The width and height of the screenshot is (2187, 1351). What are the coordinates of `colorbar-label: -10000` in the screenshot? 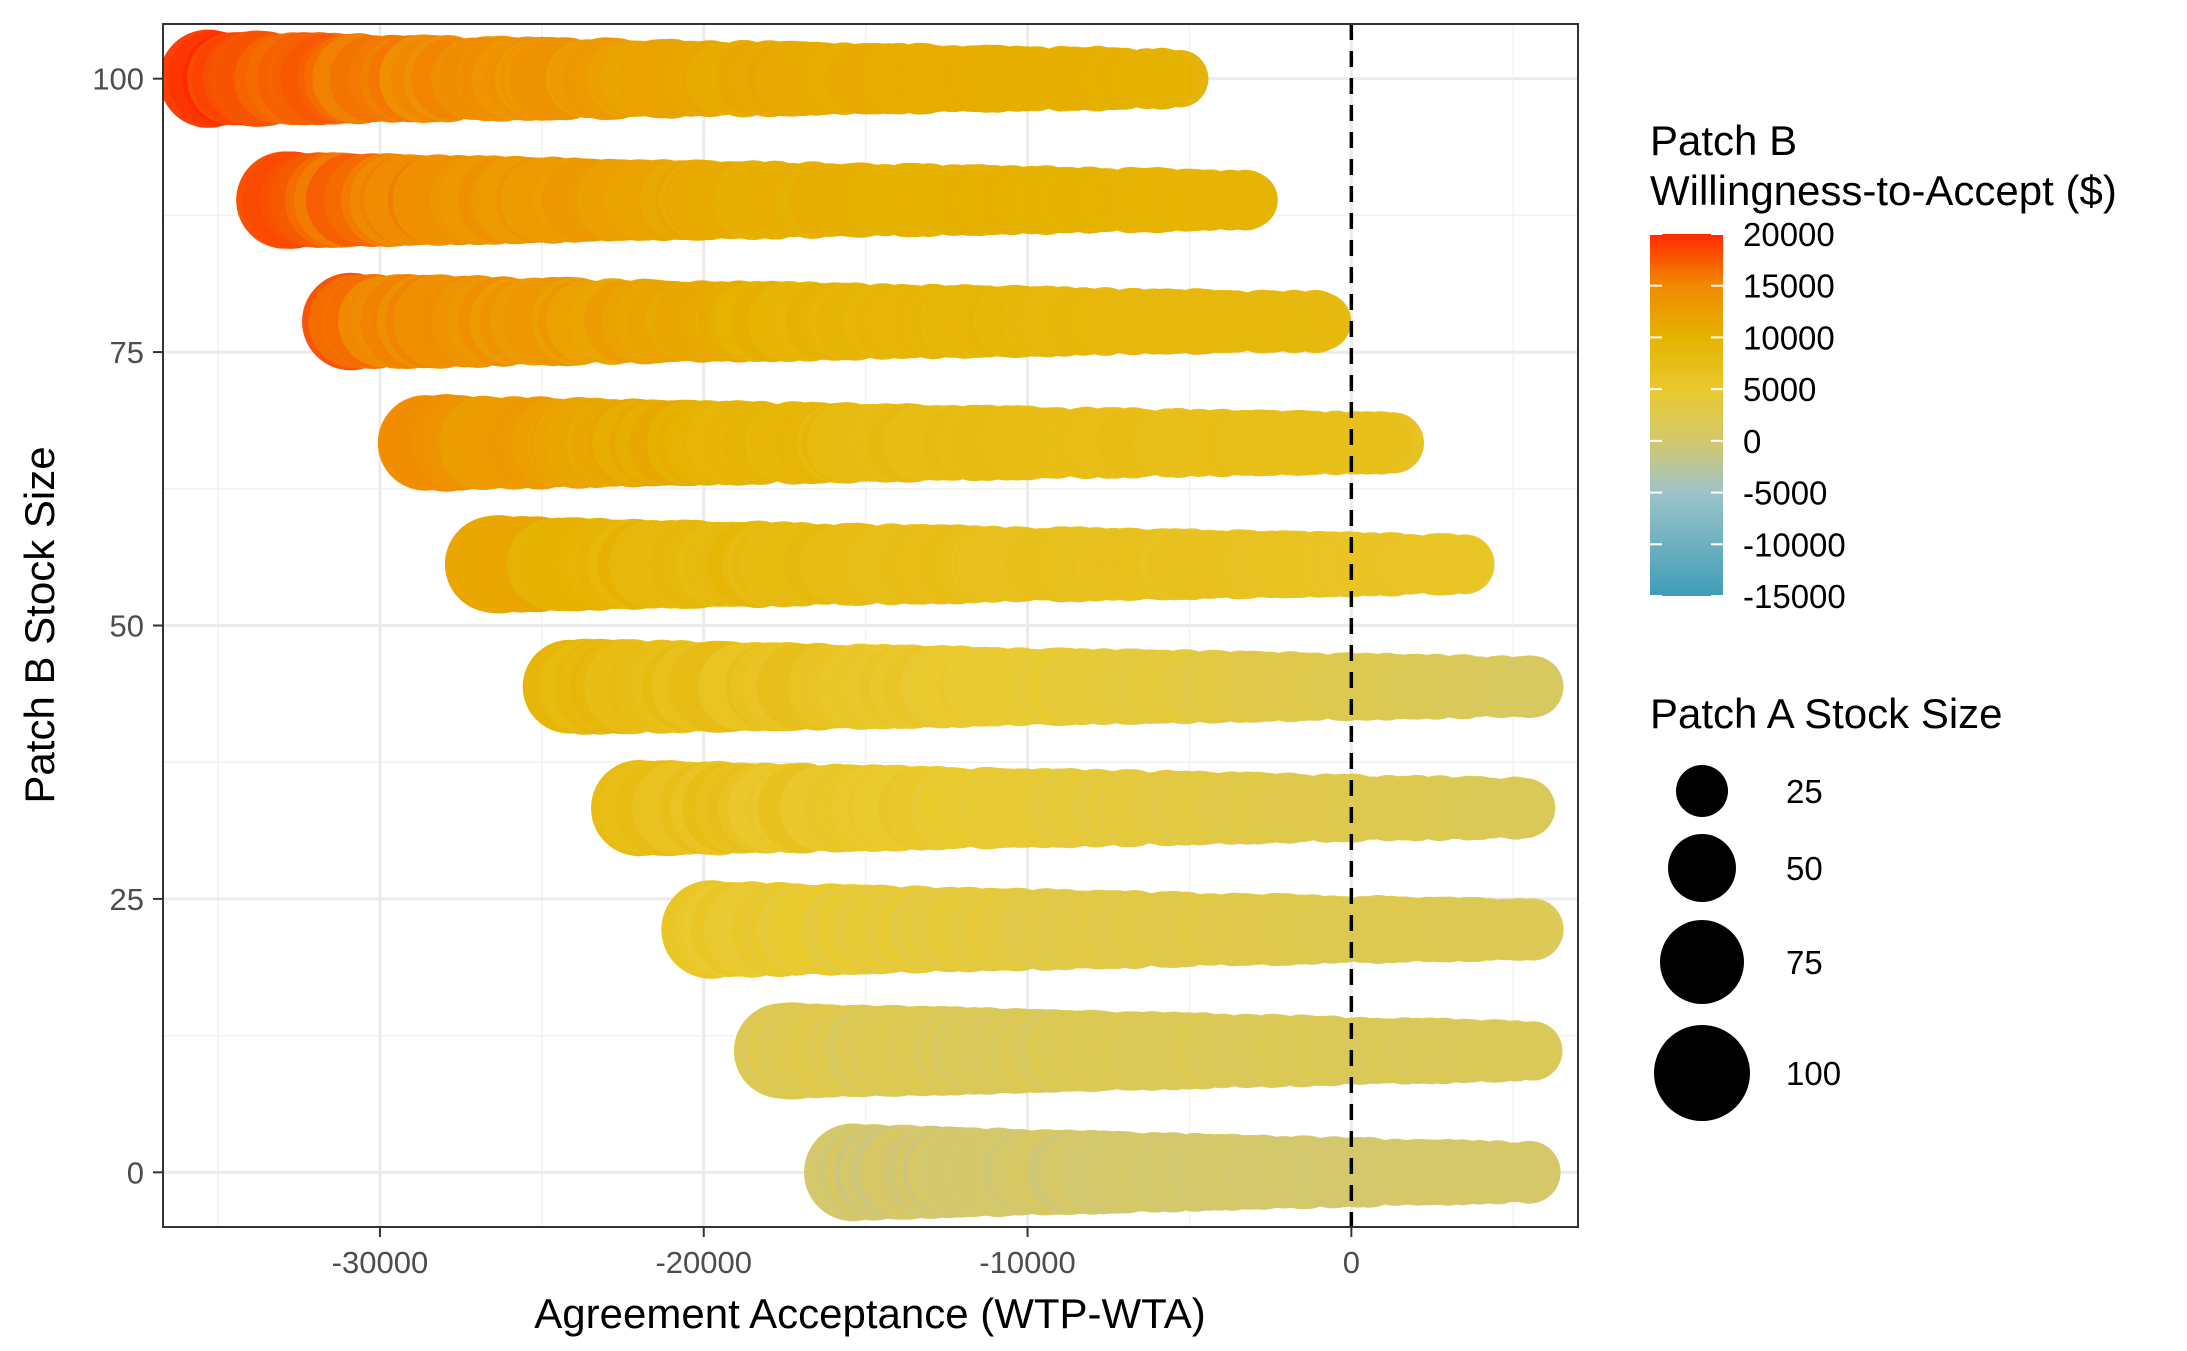 It's located at (1794, 544).